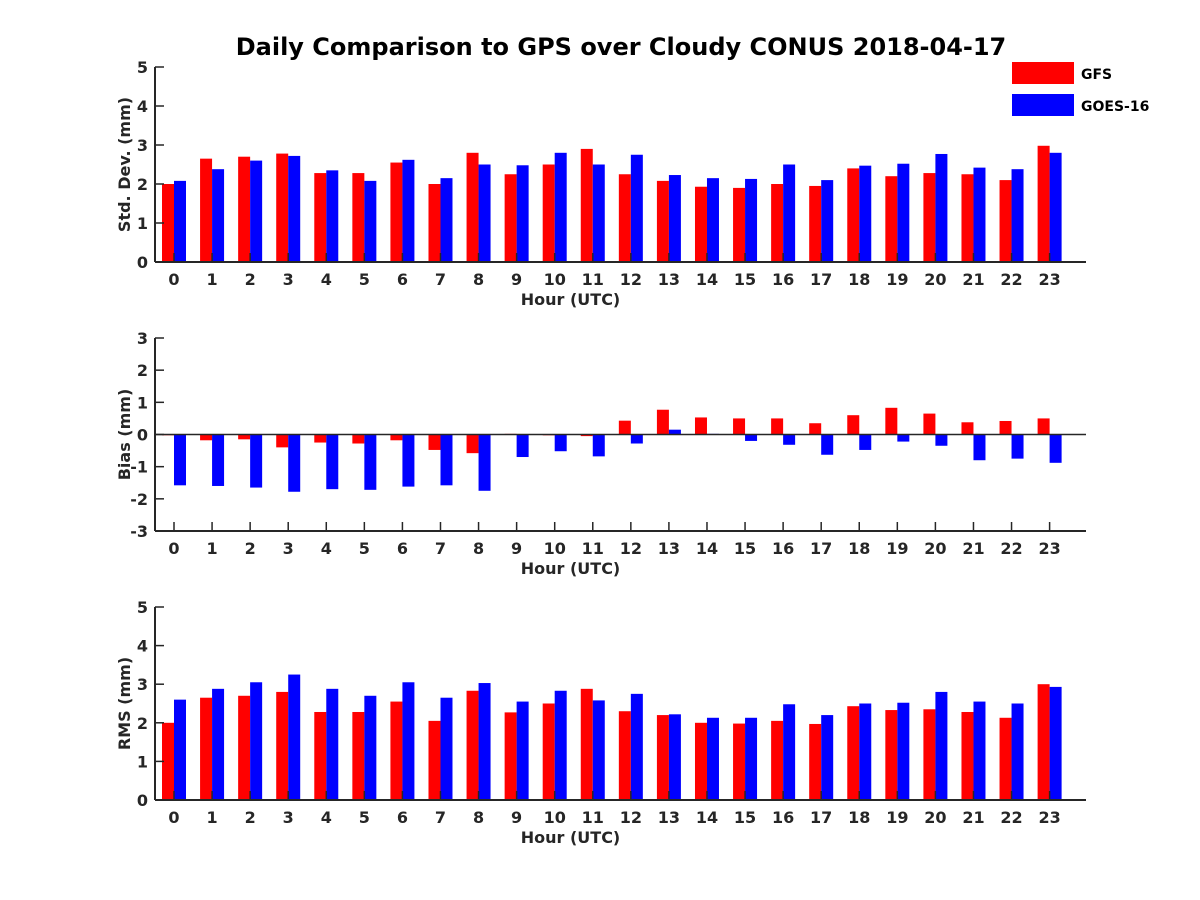  Describe the element at coordinates (669, 817) in the screenshot. I see `x-tick-label: 13` at that location.